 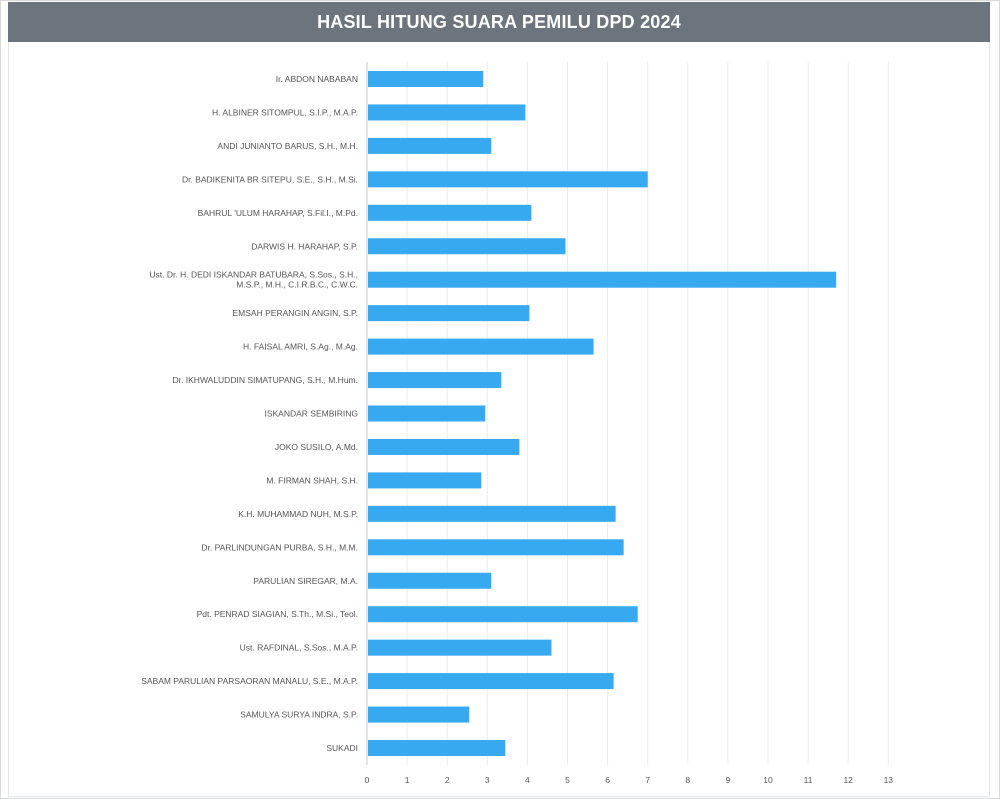 What do you see at coordinates (687, 780) in the screenshot?
I see `x-tick-label: 8` at bounding box center [687, 780].